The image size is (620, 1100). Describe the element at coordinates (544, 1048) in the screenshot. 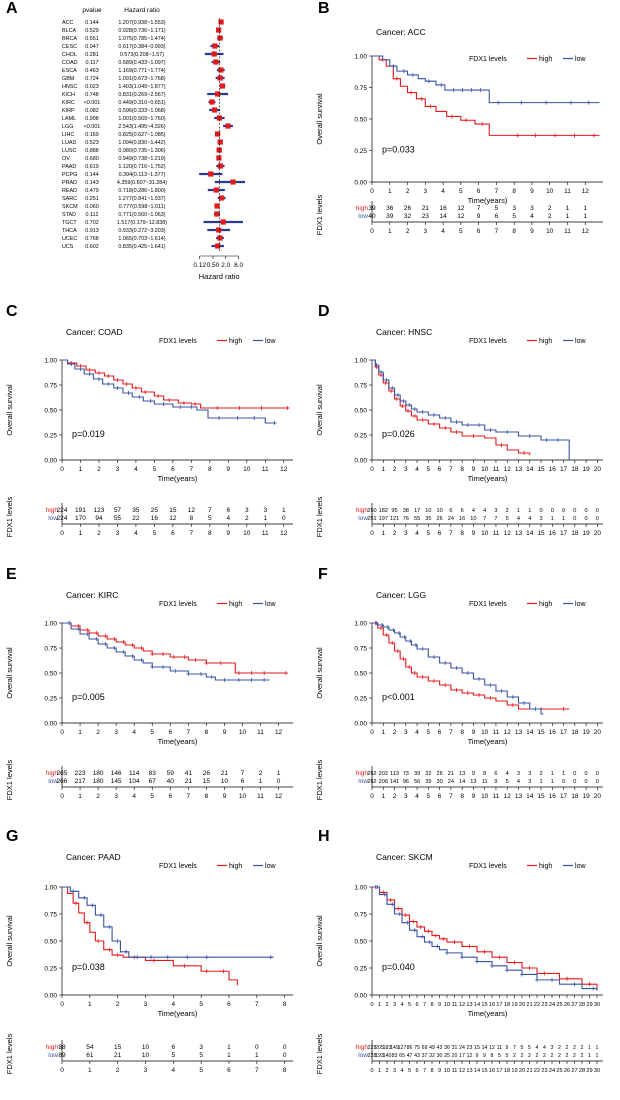

I see `km-risk-count-high: 4` at that location.